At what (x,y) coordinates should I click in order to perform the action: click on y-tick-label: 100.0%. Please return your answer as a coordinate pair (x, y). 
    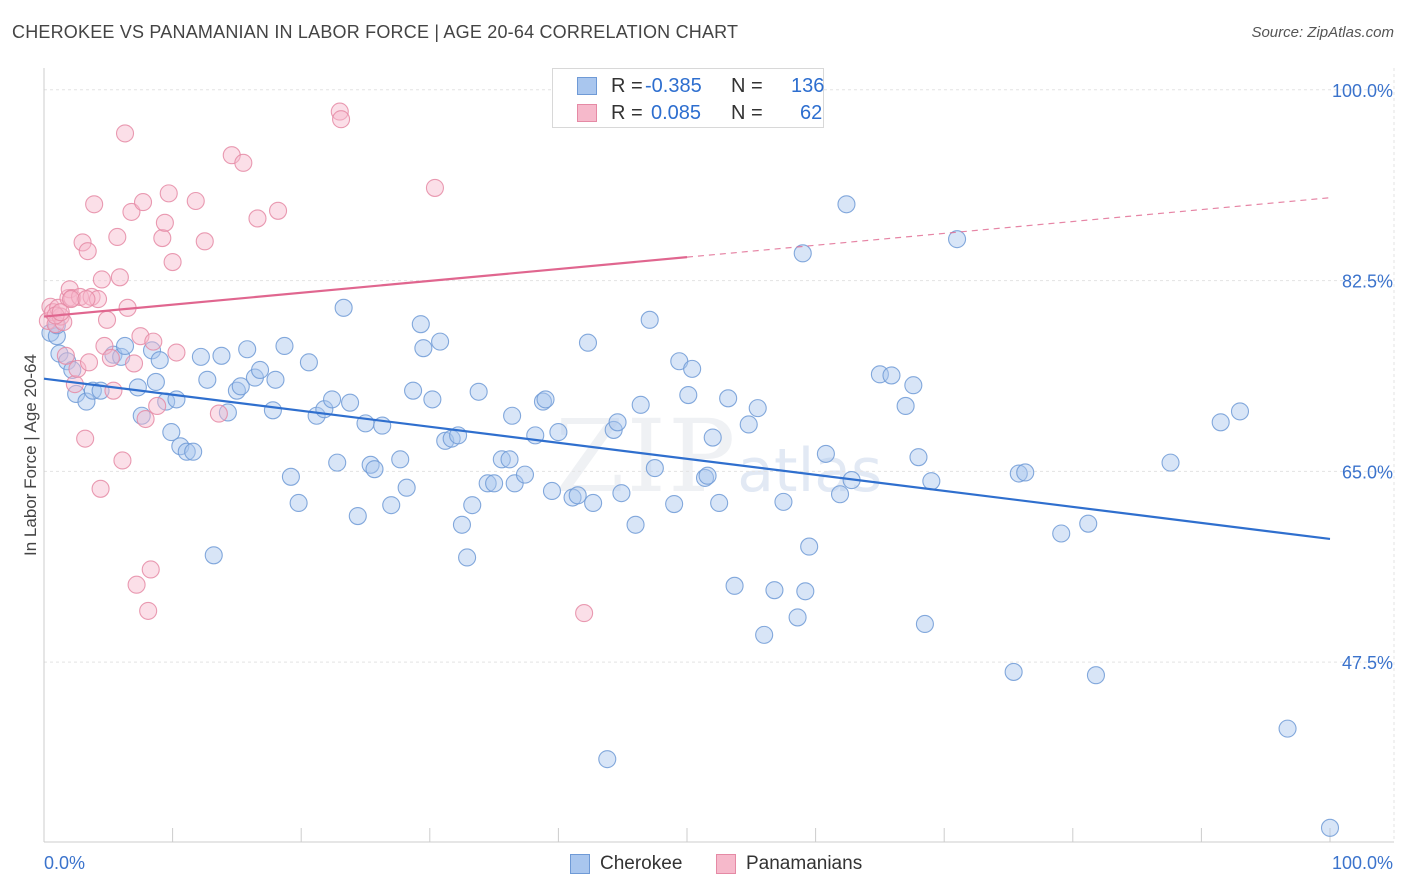
    Looking at the image, I should click on (1362, 91).